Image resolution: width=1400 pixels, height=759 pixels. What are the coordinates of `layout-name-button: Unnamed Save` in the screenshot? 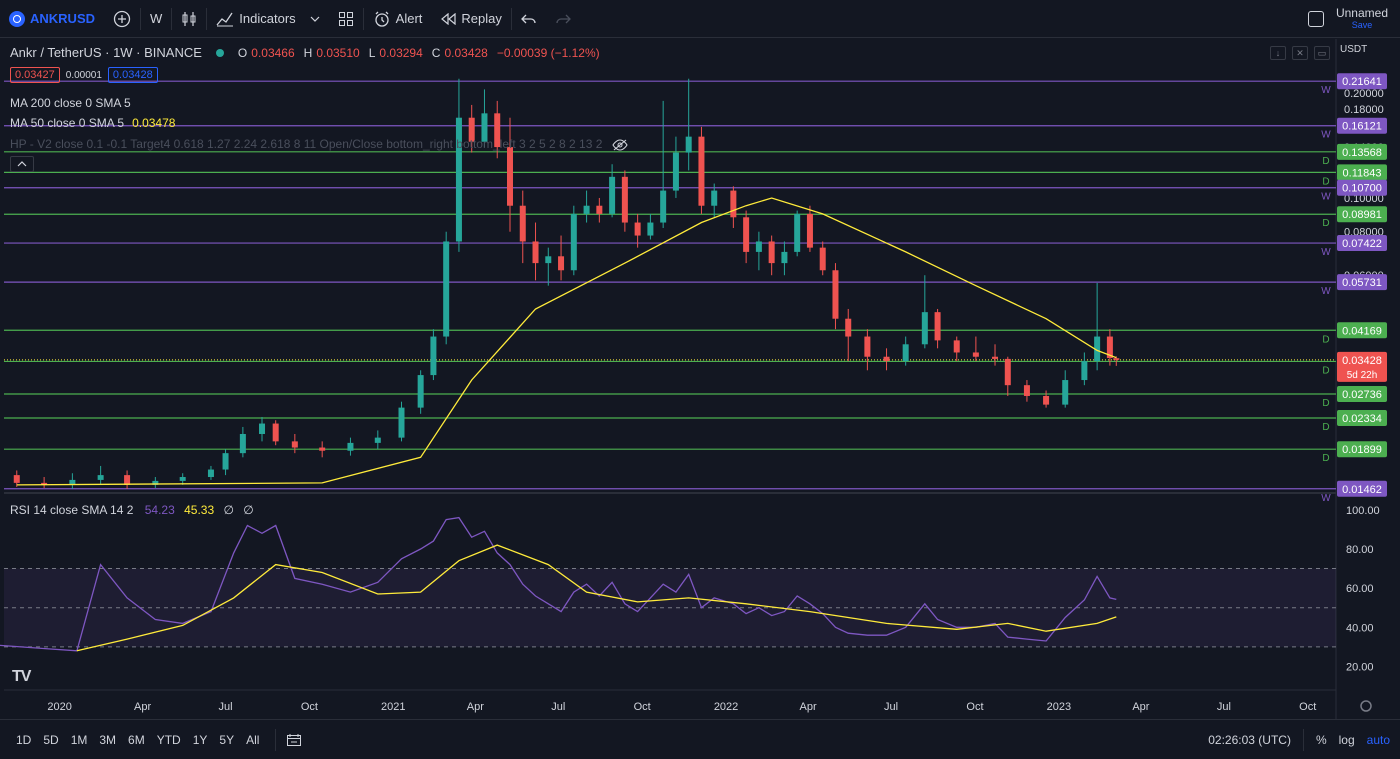 It's located at (1362, 19).